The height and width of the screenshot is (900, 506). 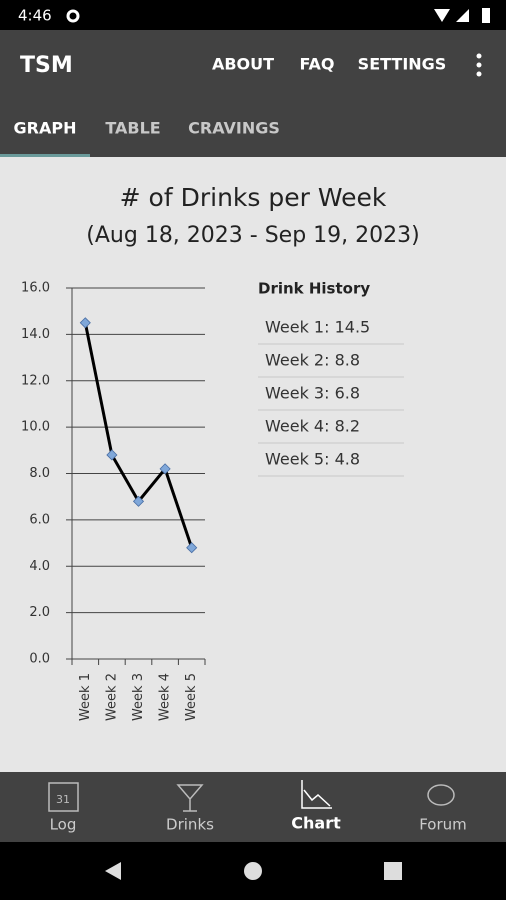 I want to click on history-title: Drink History, so click(x=314, y=289).